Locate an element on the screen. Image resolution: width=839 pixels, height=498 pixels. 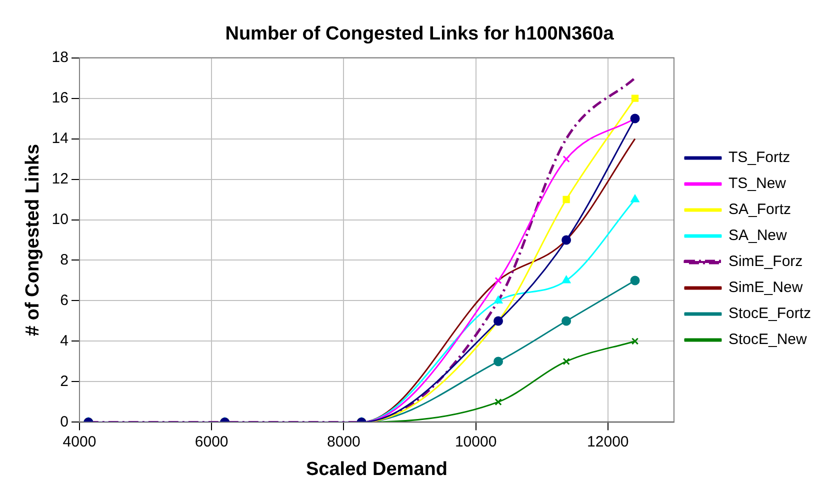
y-tick-label: 10 is located at coordinates (60, 219).